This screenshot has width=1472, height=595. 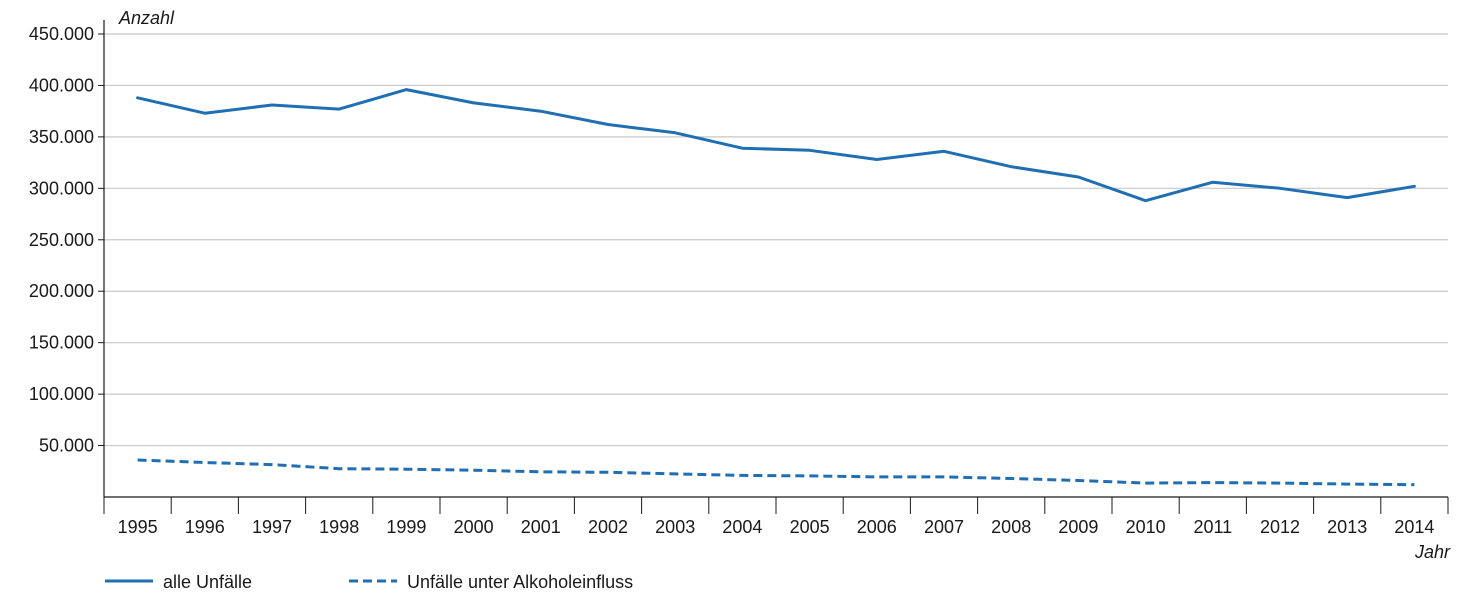 I want to click on x-tick-label: 1999, so click(x=406, y=527).